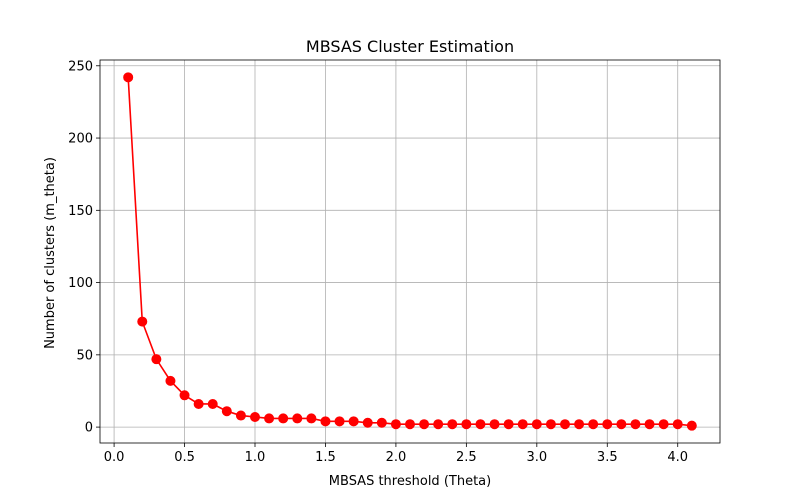 This screenshot has width=799, height=503. I want to click on y-tick-label: 100, so click(80, 283).